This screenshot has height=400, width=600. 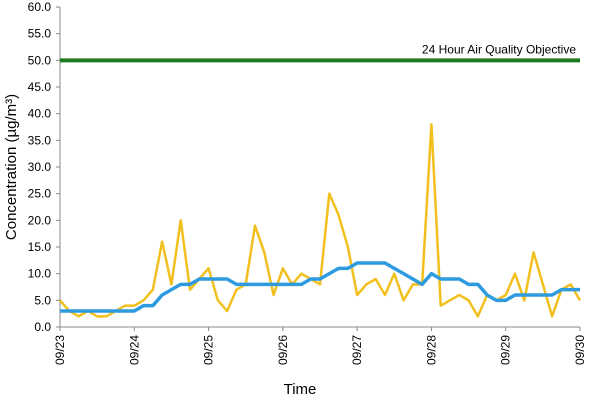 What do you see at coordinates (283, 350) in the screenshot?
I see `x-tick-label: 09/26` at bounding box center [283, 350].